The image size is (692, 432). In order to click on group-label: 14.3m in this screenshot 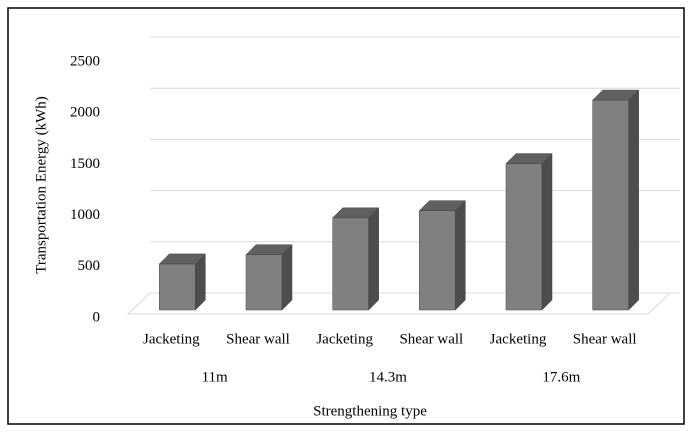, I will do `click(388, 377)`.